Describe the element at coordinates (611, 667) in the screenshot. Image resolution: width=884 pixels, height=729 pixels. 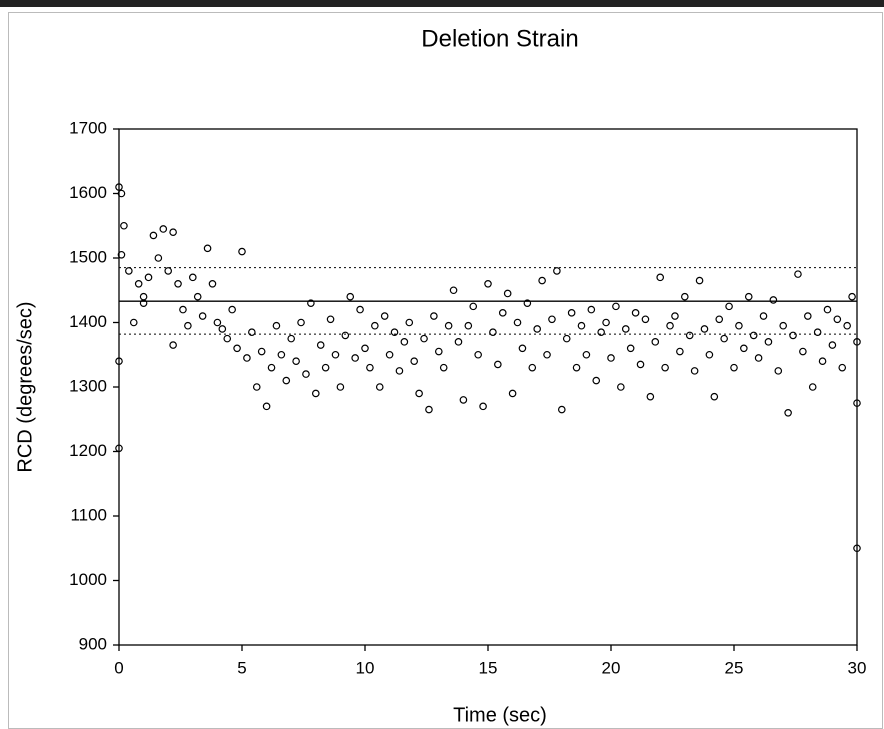
I see `x-tick-label: 20` at that location.